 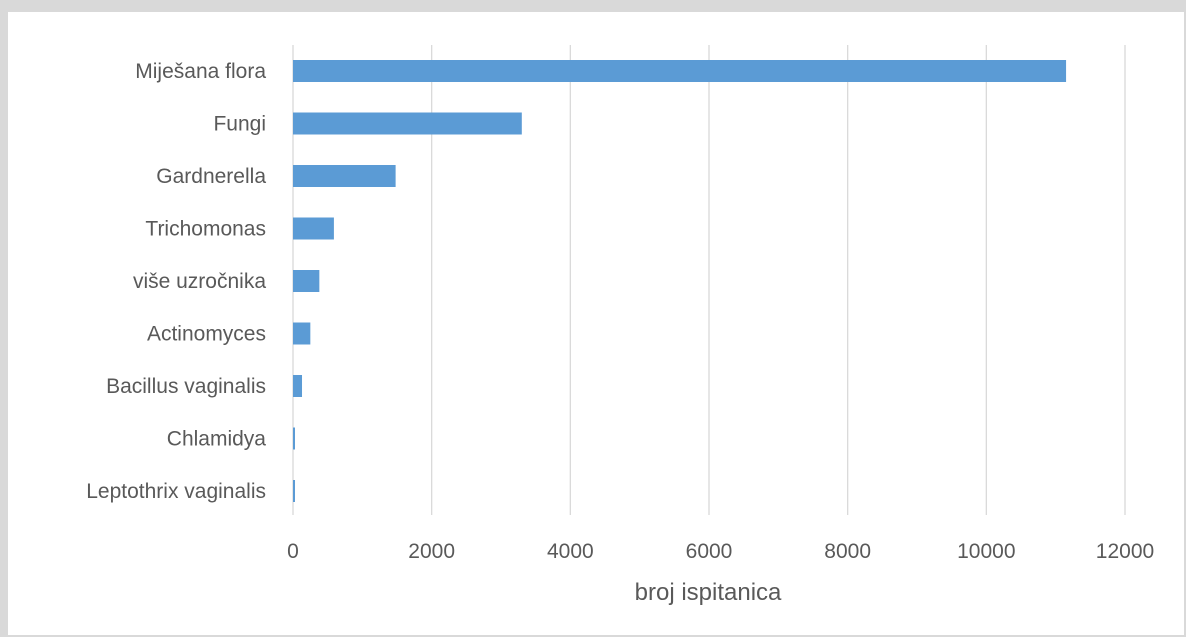 I want to click on x-tick-labels: 0 2000 4000 6000 8000 10000 12000, so click(x=720, y=551).